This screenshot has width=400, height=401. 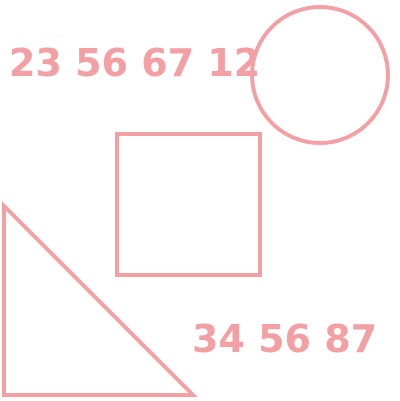 I want to click on bottom-numbers-label: 34 56 87, so click(x=284, y=339).